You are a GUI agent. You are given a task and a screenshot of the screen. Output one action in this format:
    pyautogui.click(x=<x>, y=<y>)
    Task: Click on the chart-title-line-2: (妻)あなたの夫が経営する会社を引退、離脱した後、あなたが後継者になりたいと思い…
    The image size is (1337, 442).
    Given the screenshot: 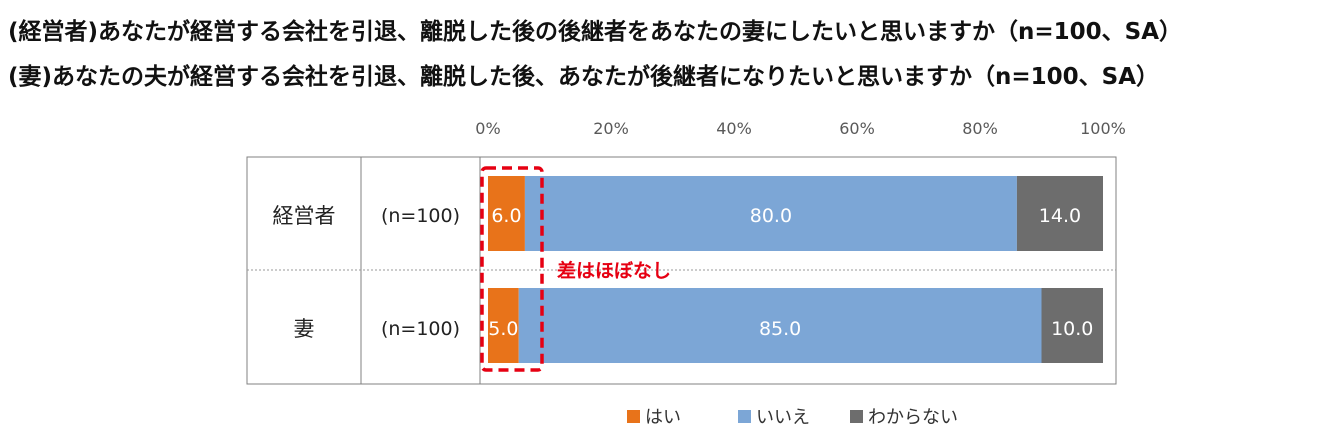 What is the action you would take?
    pyautogui.click(x=584, y=77)
    